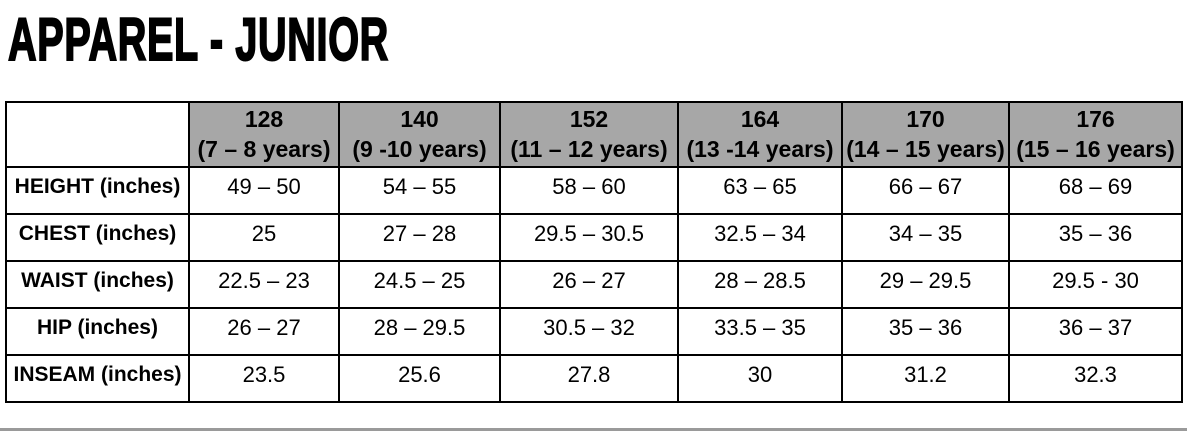 The image size is (1187, 432). I want to click on value-cell-height-164: 63 – 65, so click(760, 190).